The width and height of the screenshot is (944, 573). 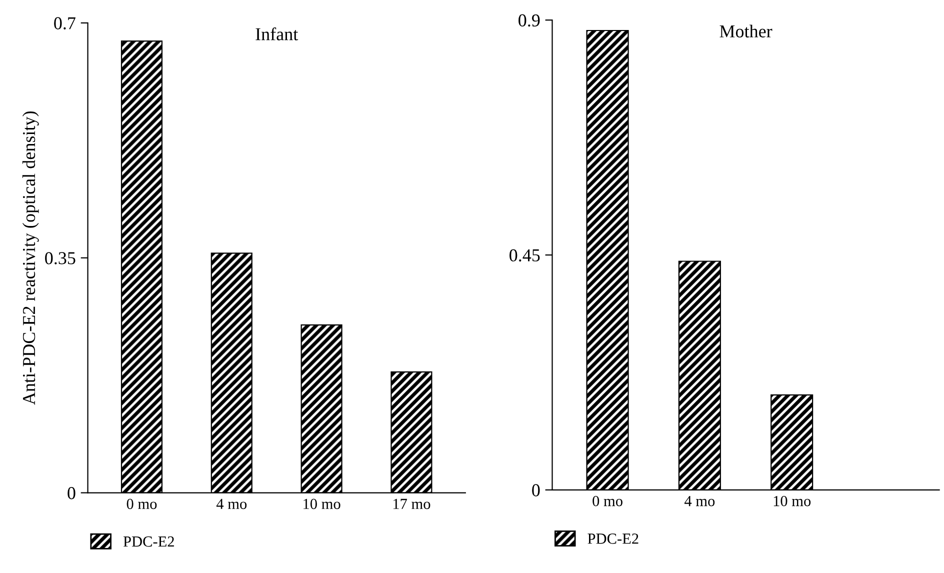 I want to click on y-axis-title: Anti-PDC-E2 reactivity (optical density), so click(x=30, y=258).